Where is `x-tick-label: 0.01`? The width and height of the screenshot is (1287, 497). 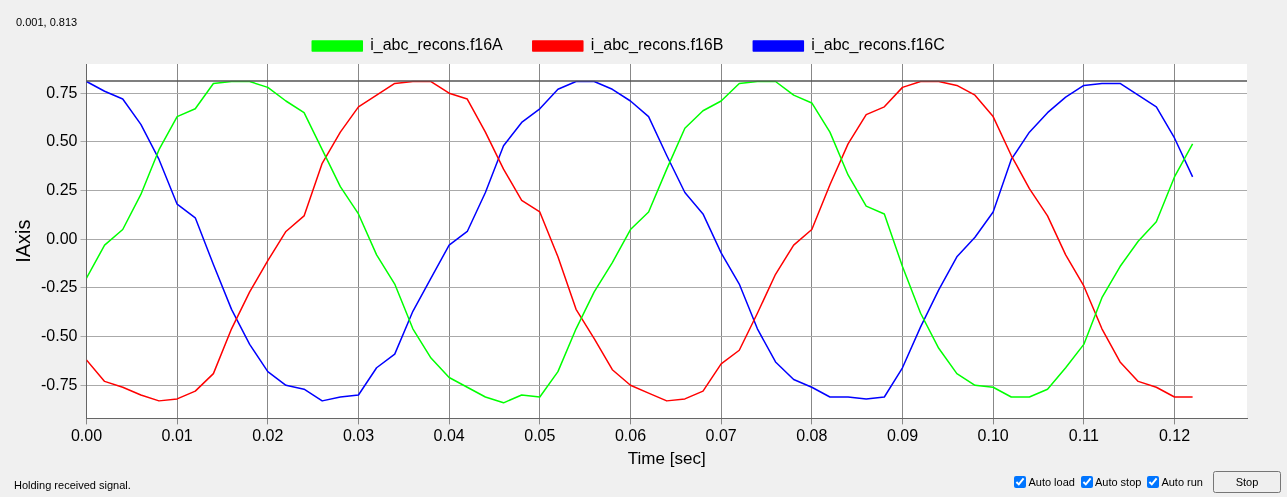 x-tick-label: 0.01 is located at coordinates (177, 436).